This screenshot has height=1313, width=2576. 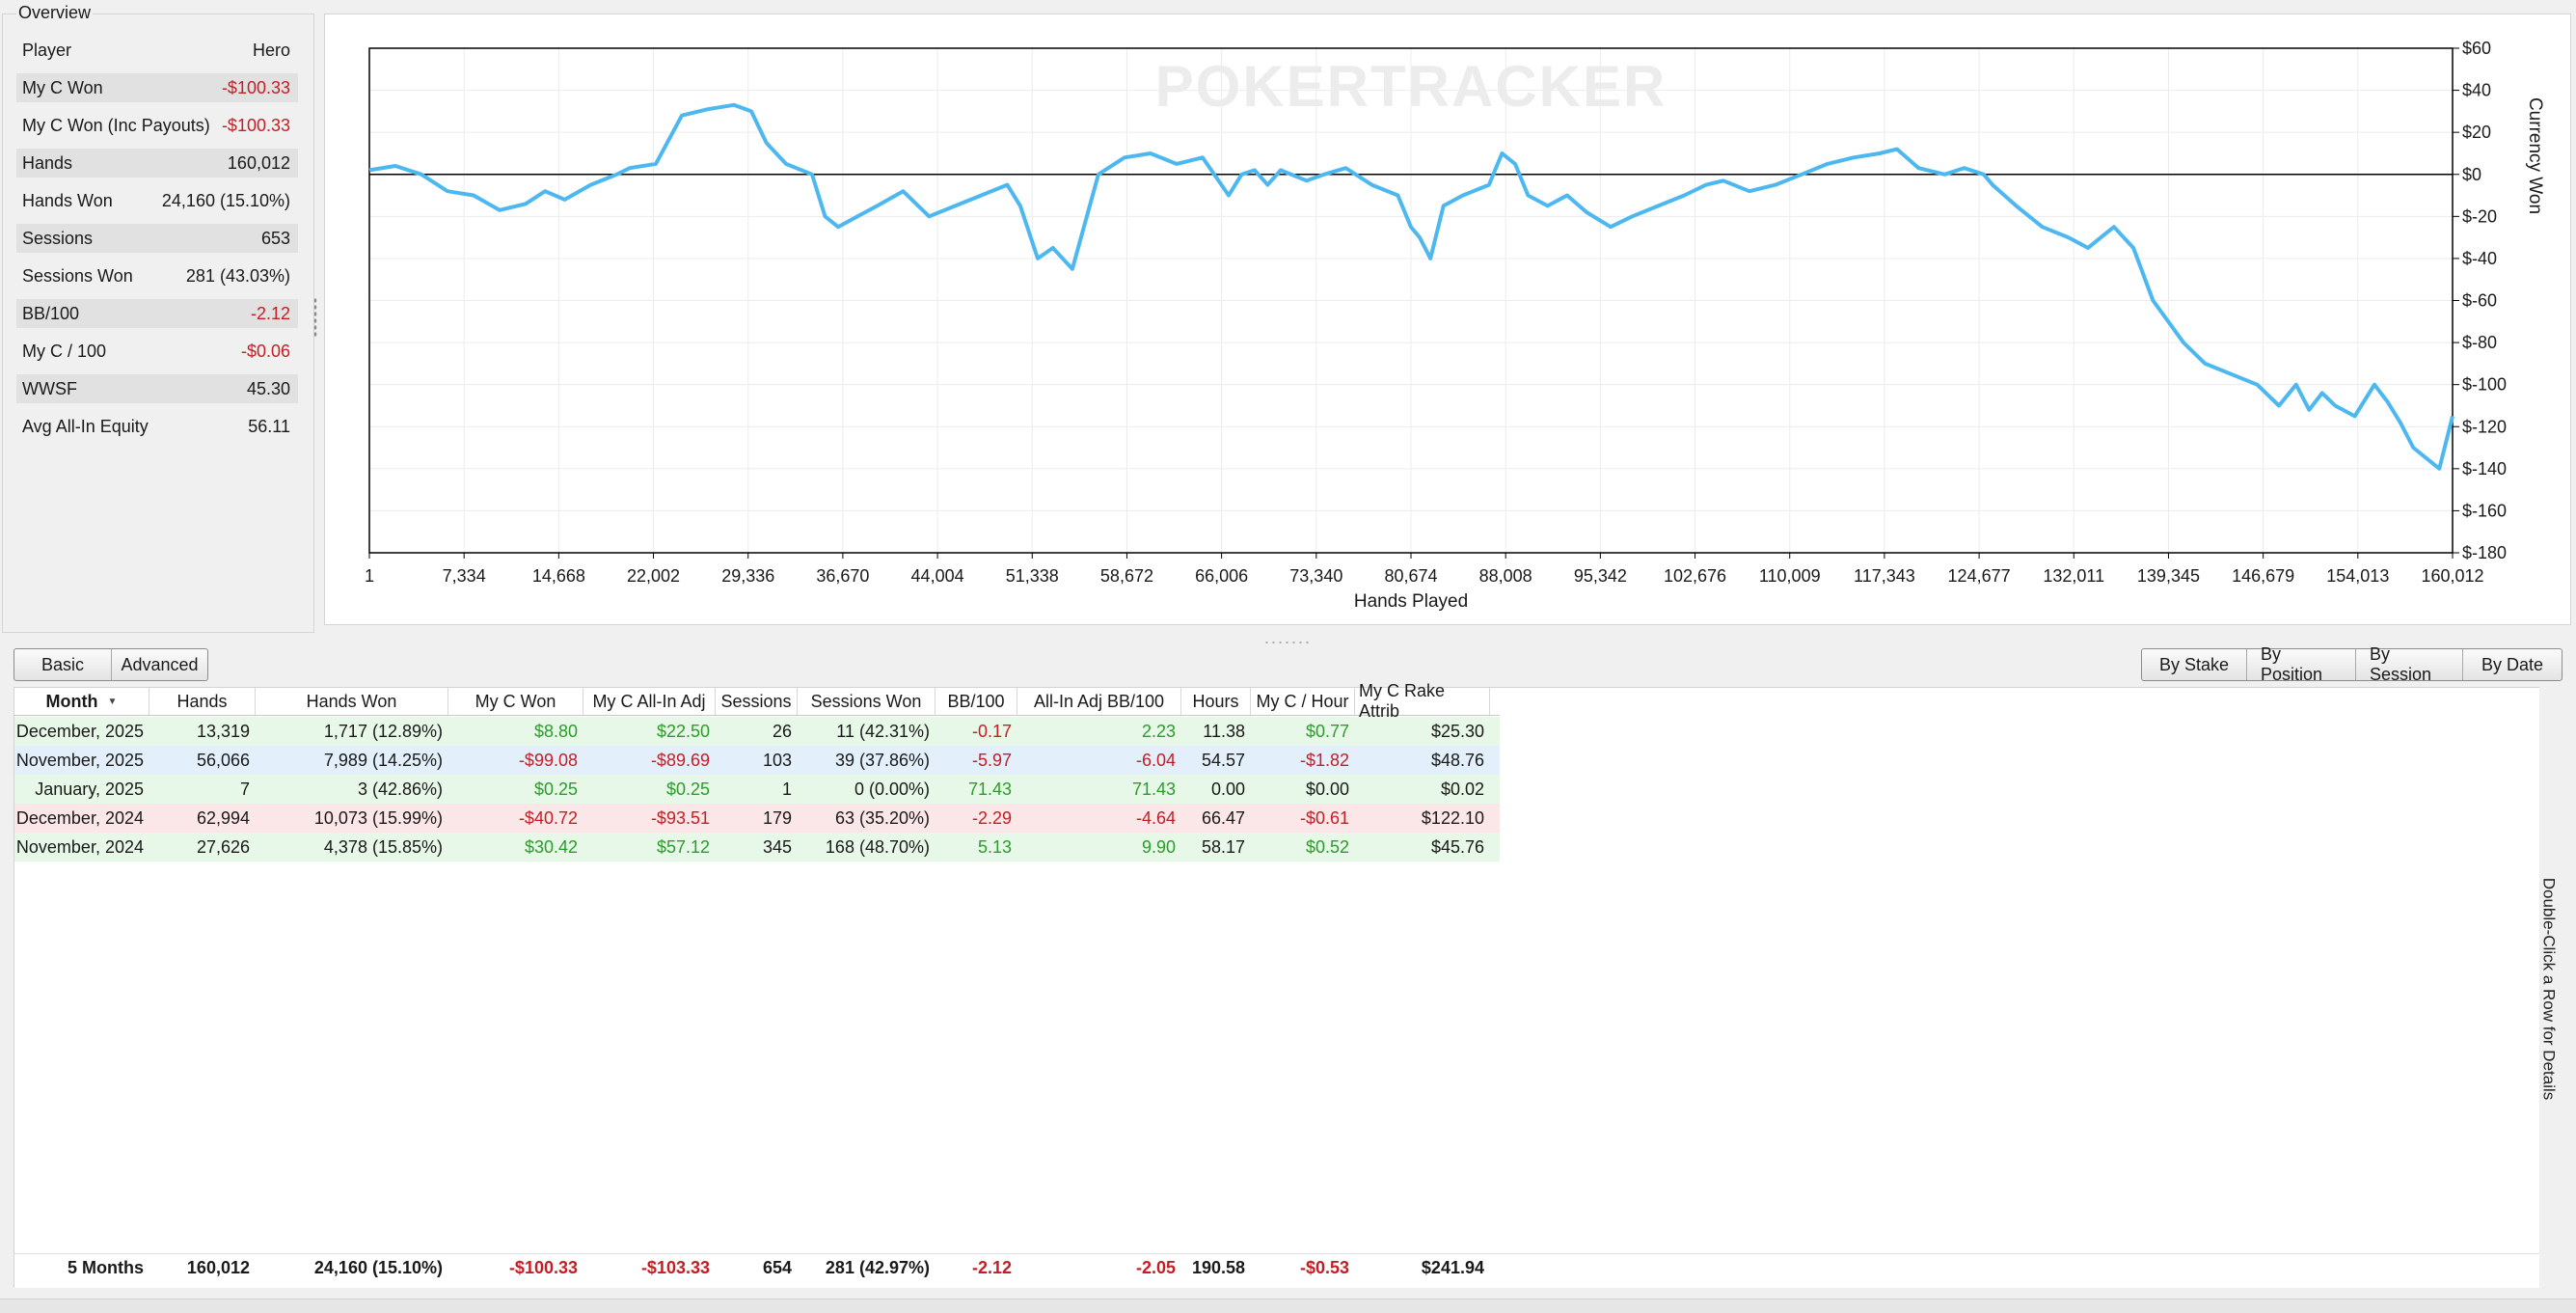 What do you see at coordinates (62, 664) in the screenshot?
I see `basic-button: Basic` at bounding box center [62, 664].